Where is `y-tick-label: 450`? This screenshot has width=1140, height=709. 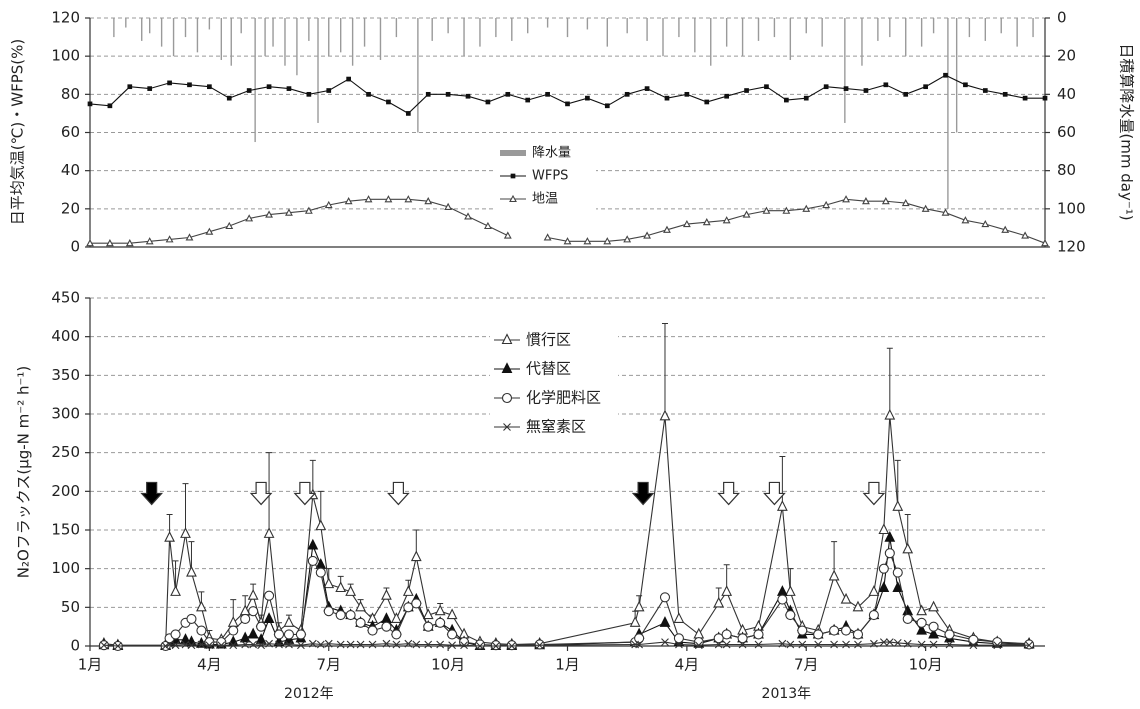
y-tick-label: 450 is located at coordinates (65, 298).